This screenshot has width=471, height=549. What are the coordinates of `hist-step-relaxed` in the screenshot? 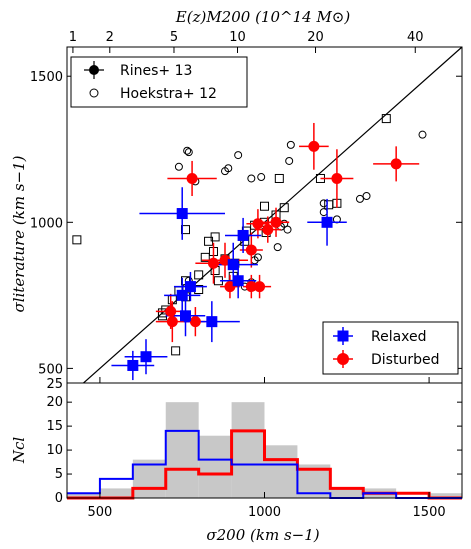 It's located at (264, 464).